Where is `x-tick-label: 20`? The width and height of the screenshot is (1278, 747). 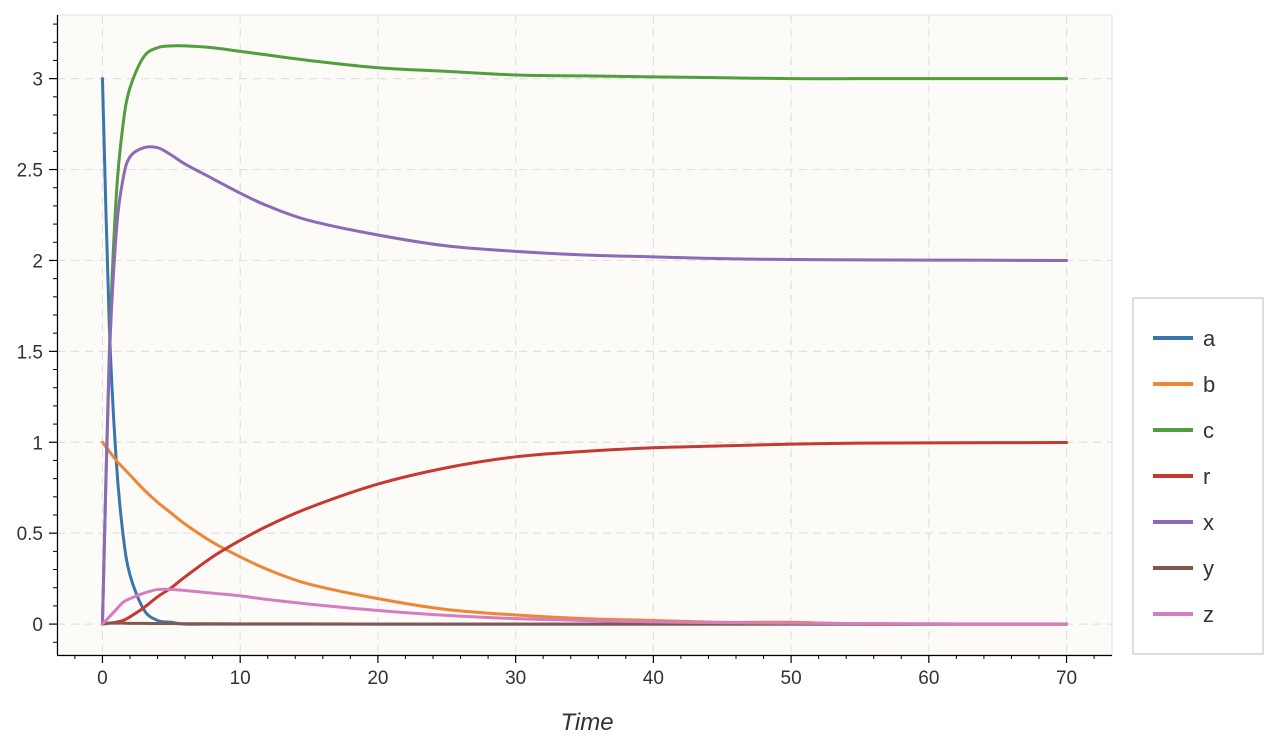 x-tick-label: 20 is located at coordinates (377, 678).